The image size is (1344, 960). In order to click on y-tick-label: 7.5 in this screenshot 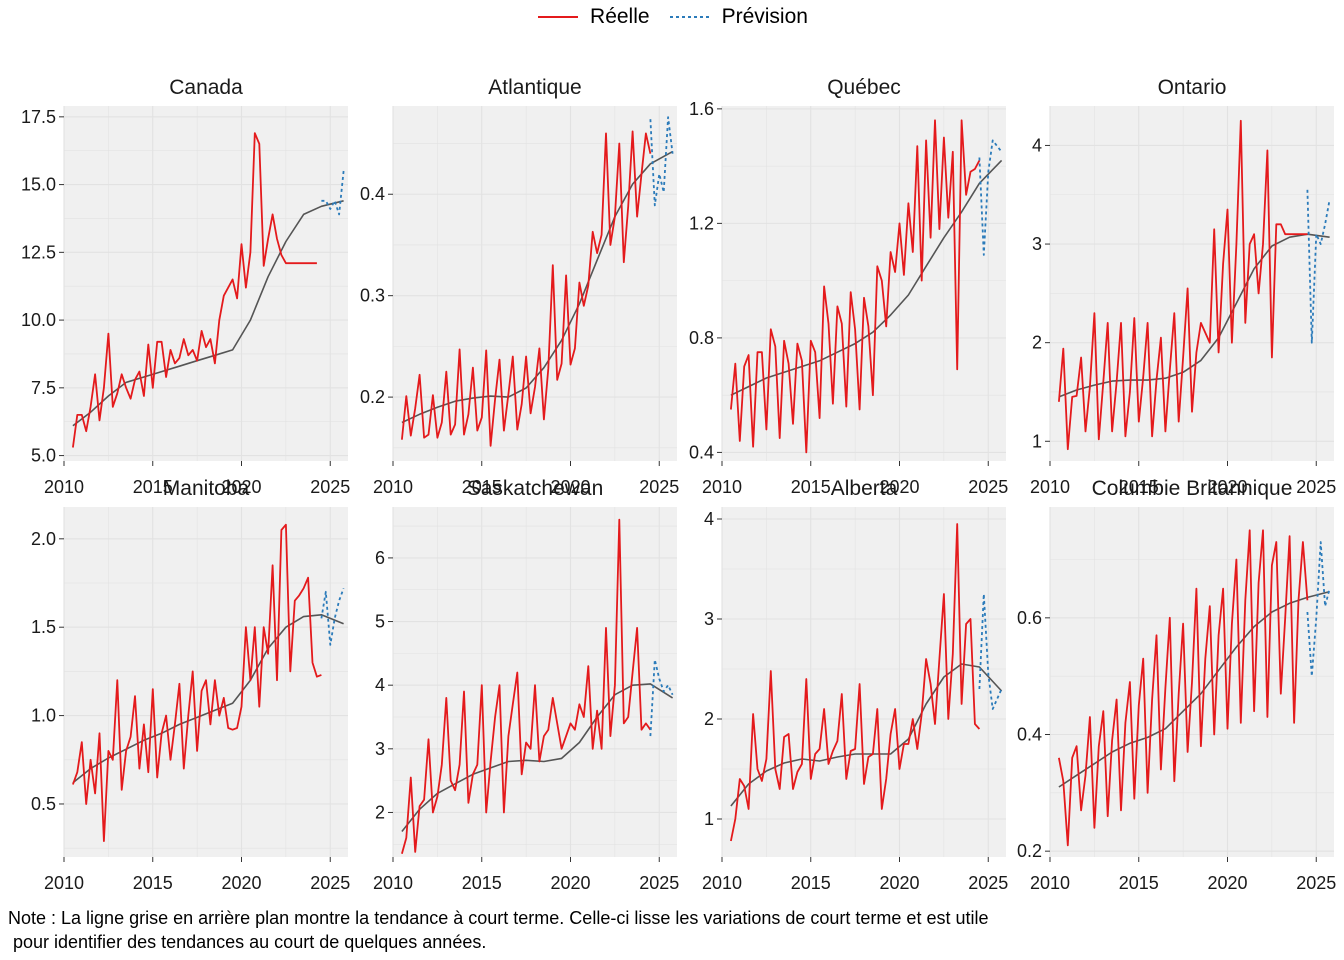, I will do `click(43, 388)`.